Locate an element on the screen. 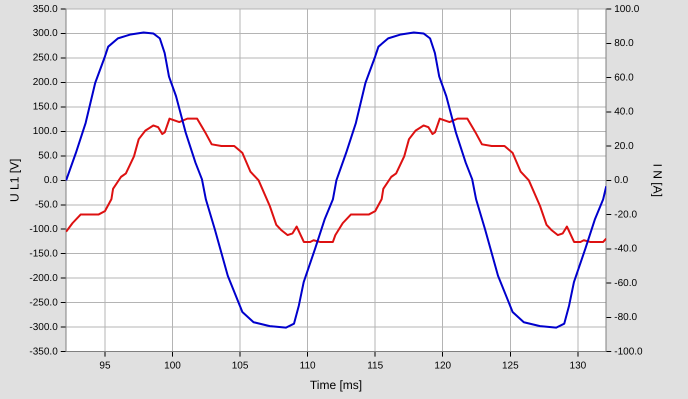 The width and height of the screenshot is (688, 399). x-tick-label: 115 is located at coordinates (375, 366).